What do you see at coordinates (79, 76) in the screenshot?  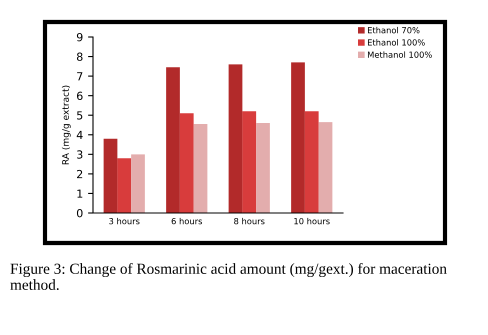 I see `y-tick-label: 7` at bounding box center [79, 76].